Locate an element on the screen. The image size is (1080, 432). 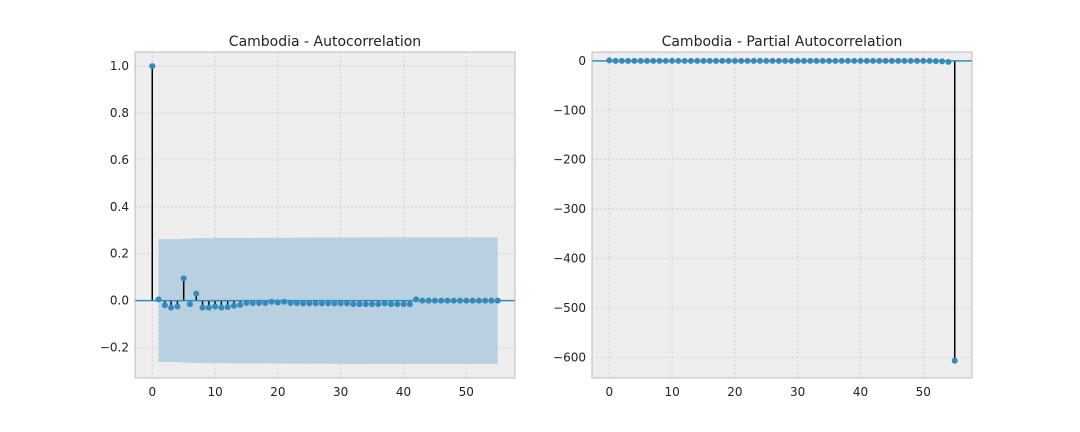
pacf-y-tick-label: 0 is located at coordinates (582, 61).